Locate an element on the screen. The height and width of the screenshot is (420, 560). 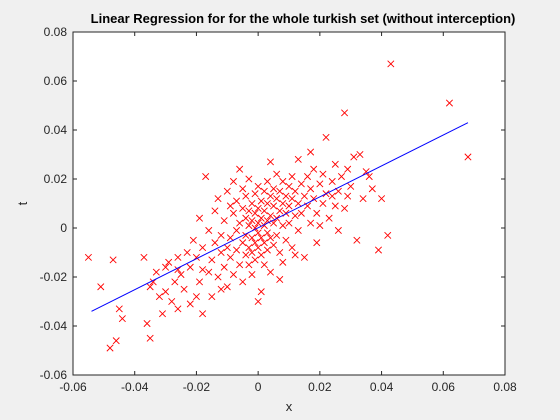
y-tick-label: 0.04 is located at coordinates (56, 130).